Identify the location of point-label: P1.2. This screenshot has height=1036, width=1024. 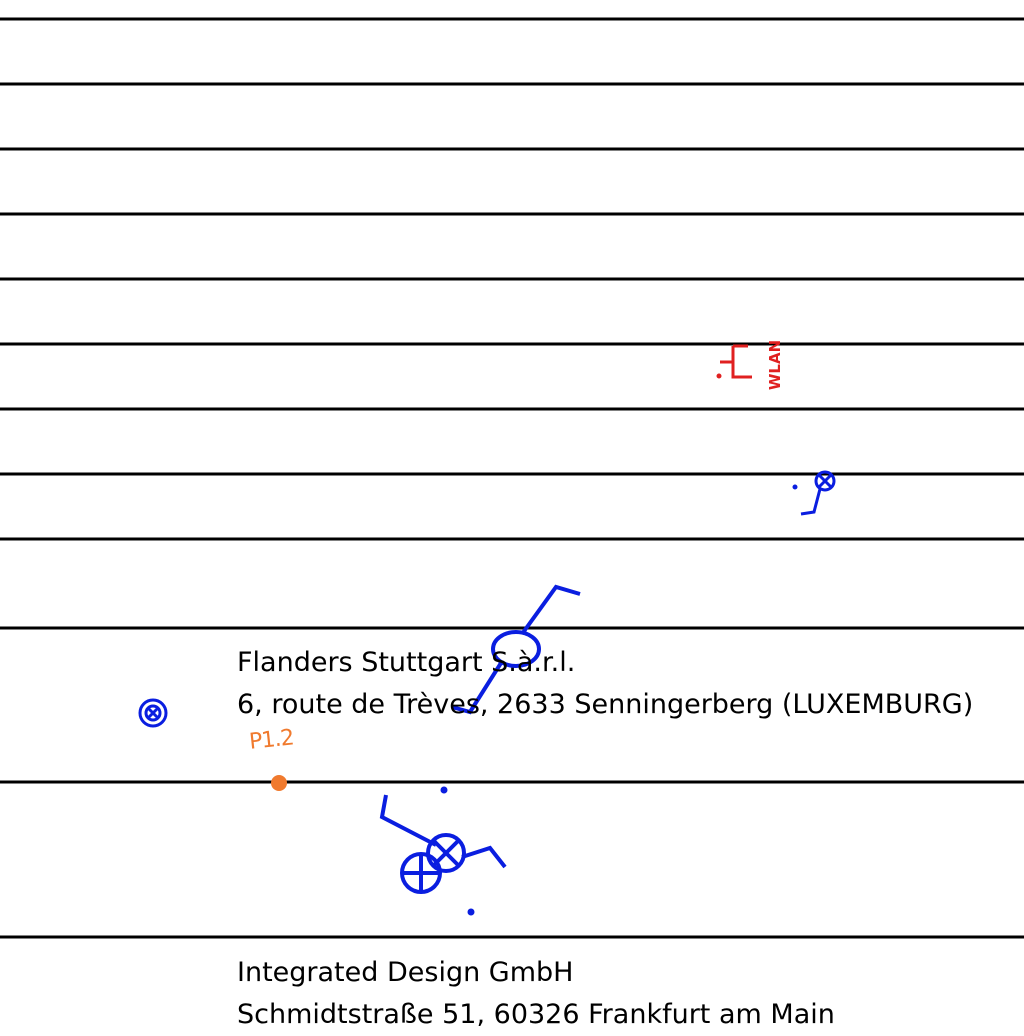
(271, 740).